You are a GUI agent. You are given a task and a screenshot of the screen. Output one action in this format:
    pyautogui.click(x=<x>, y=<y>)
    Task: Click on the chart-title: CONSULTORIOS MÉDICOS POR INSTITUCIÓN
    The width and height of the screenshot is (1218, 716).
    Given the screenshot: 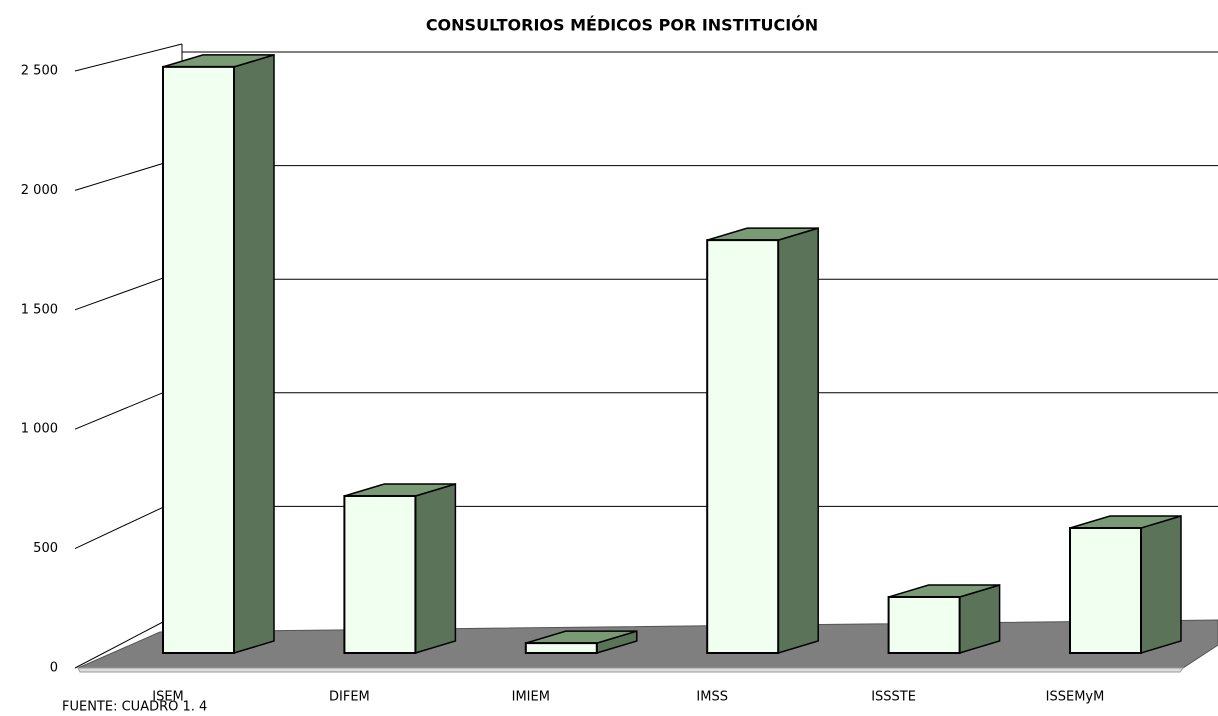 What is the action you would take?
    pyautogui.click(x=622, y=25)
    